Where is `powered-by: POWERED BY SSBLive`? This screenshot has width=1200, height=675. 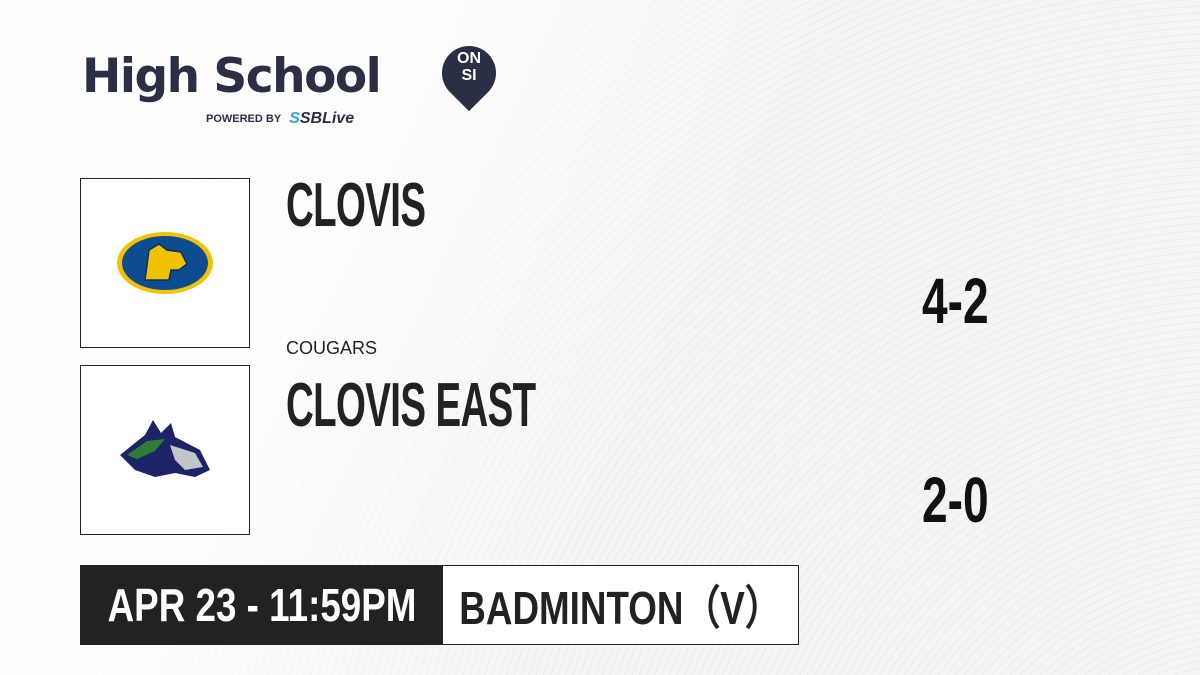 powered-by: POWERED BY SSBLive is located at coordinates (280, 119).